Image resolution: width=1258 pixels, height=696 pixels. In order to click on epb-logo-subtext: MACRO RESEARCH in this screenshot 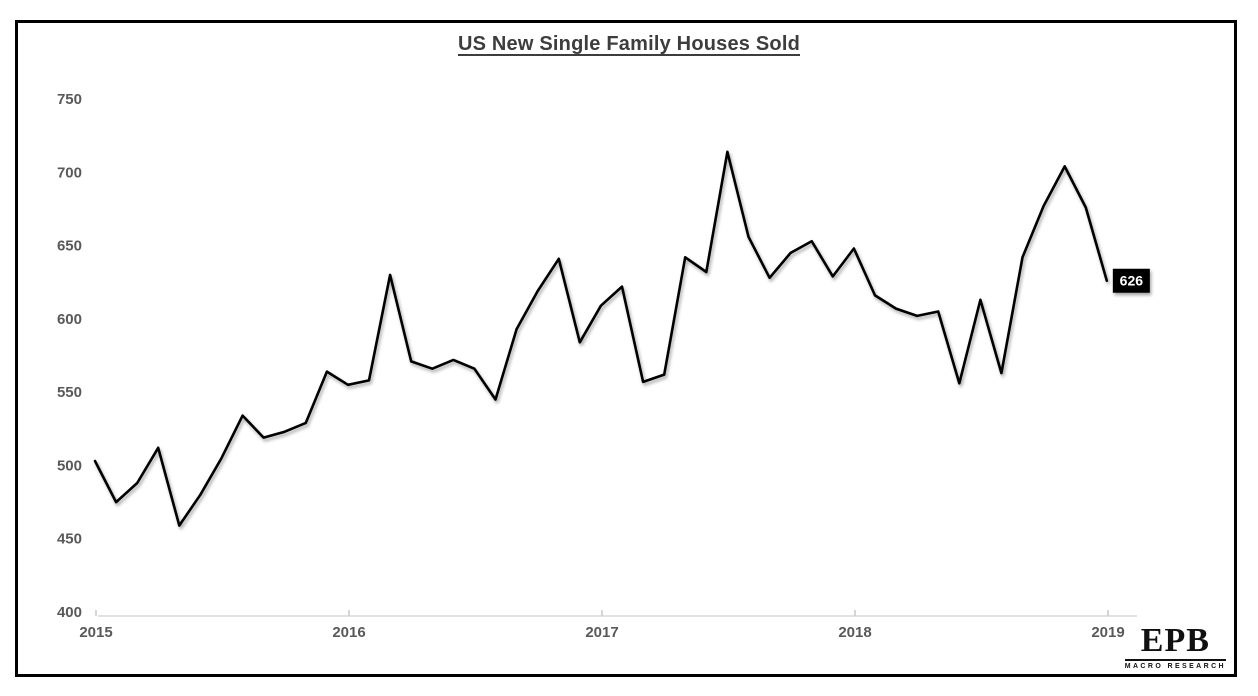, I will do `click(1175, 666)`.